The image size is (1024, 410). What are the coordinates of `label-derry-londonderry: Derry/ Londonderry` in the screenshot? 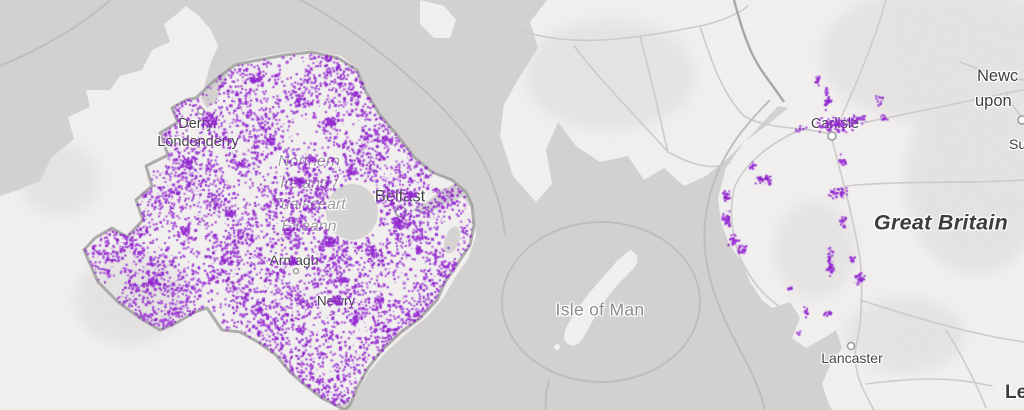 It's located at (198, 133).